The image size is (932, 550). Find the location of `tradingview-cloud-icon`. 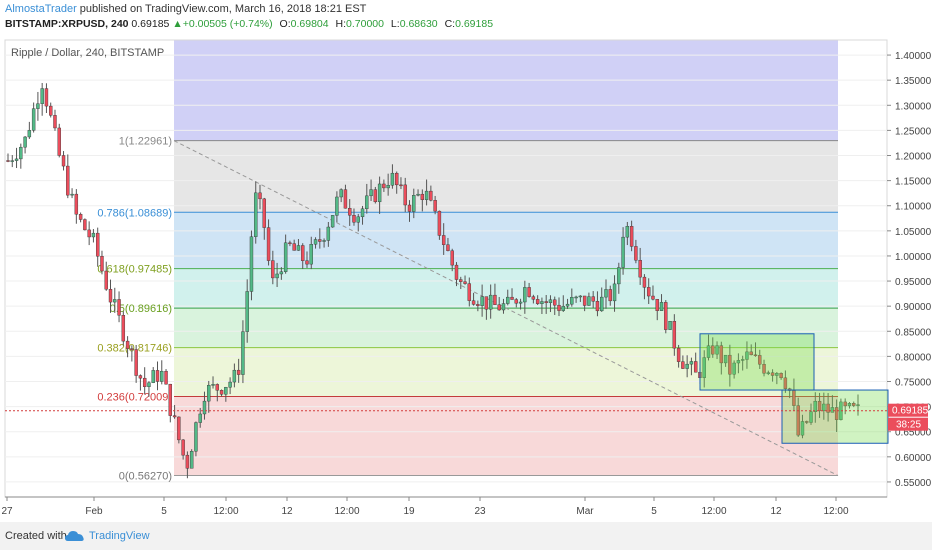

tradingview-cloud-icon is located at coordinates (74, 536).